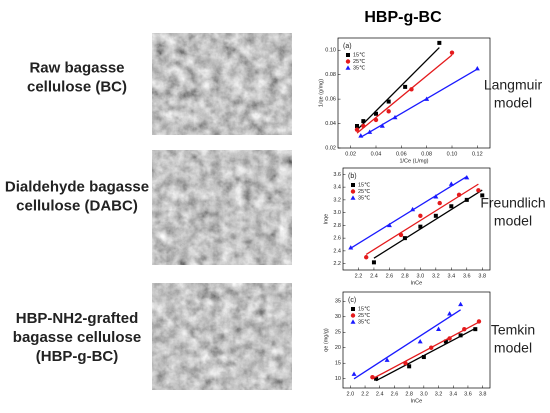 This screenshot has width=550, height=413. I want to click on x-tick-label: 0.12, so click(477, 154).